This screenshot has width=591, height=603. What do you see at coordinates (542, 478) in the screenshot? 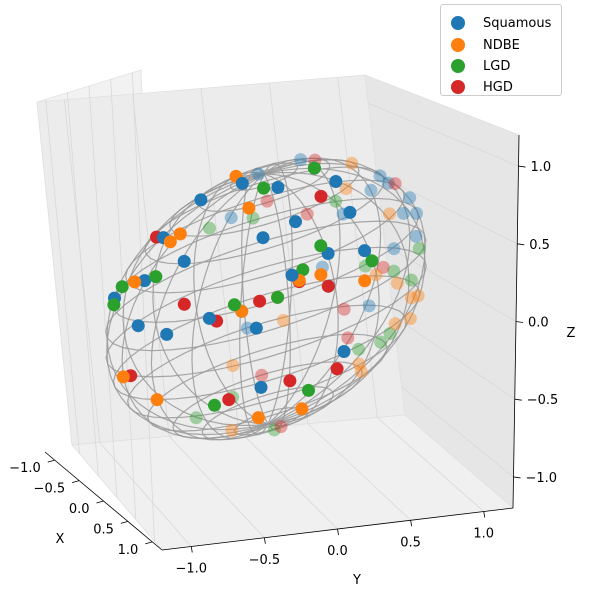
I see `z-tick-label: −1.0` at bounding box center [542, 478].